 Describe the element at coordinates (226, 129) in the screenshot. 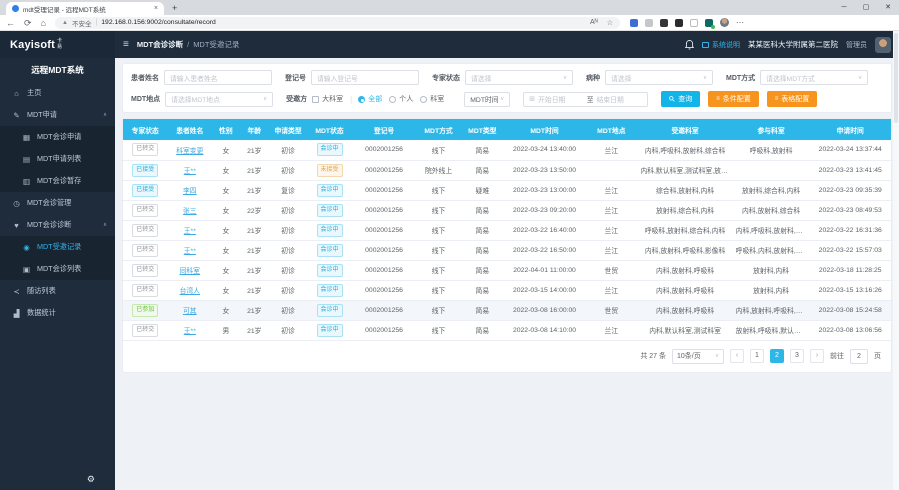

I see `column-header: 性别` at that location.